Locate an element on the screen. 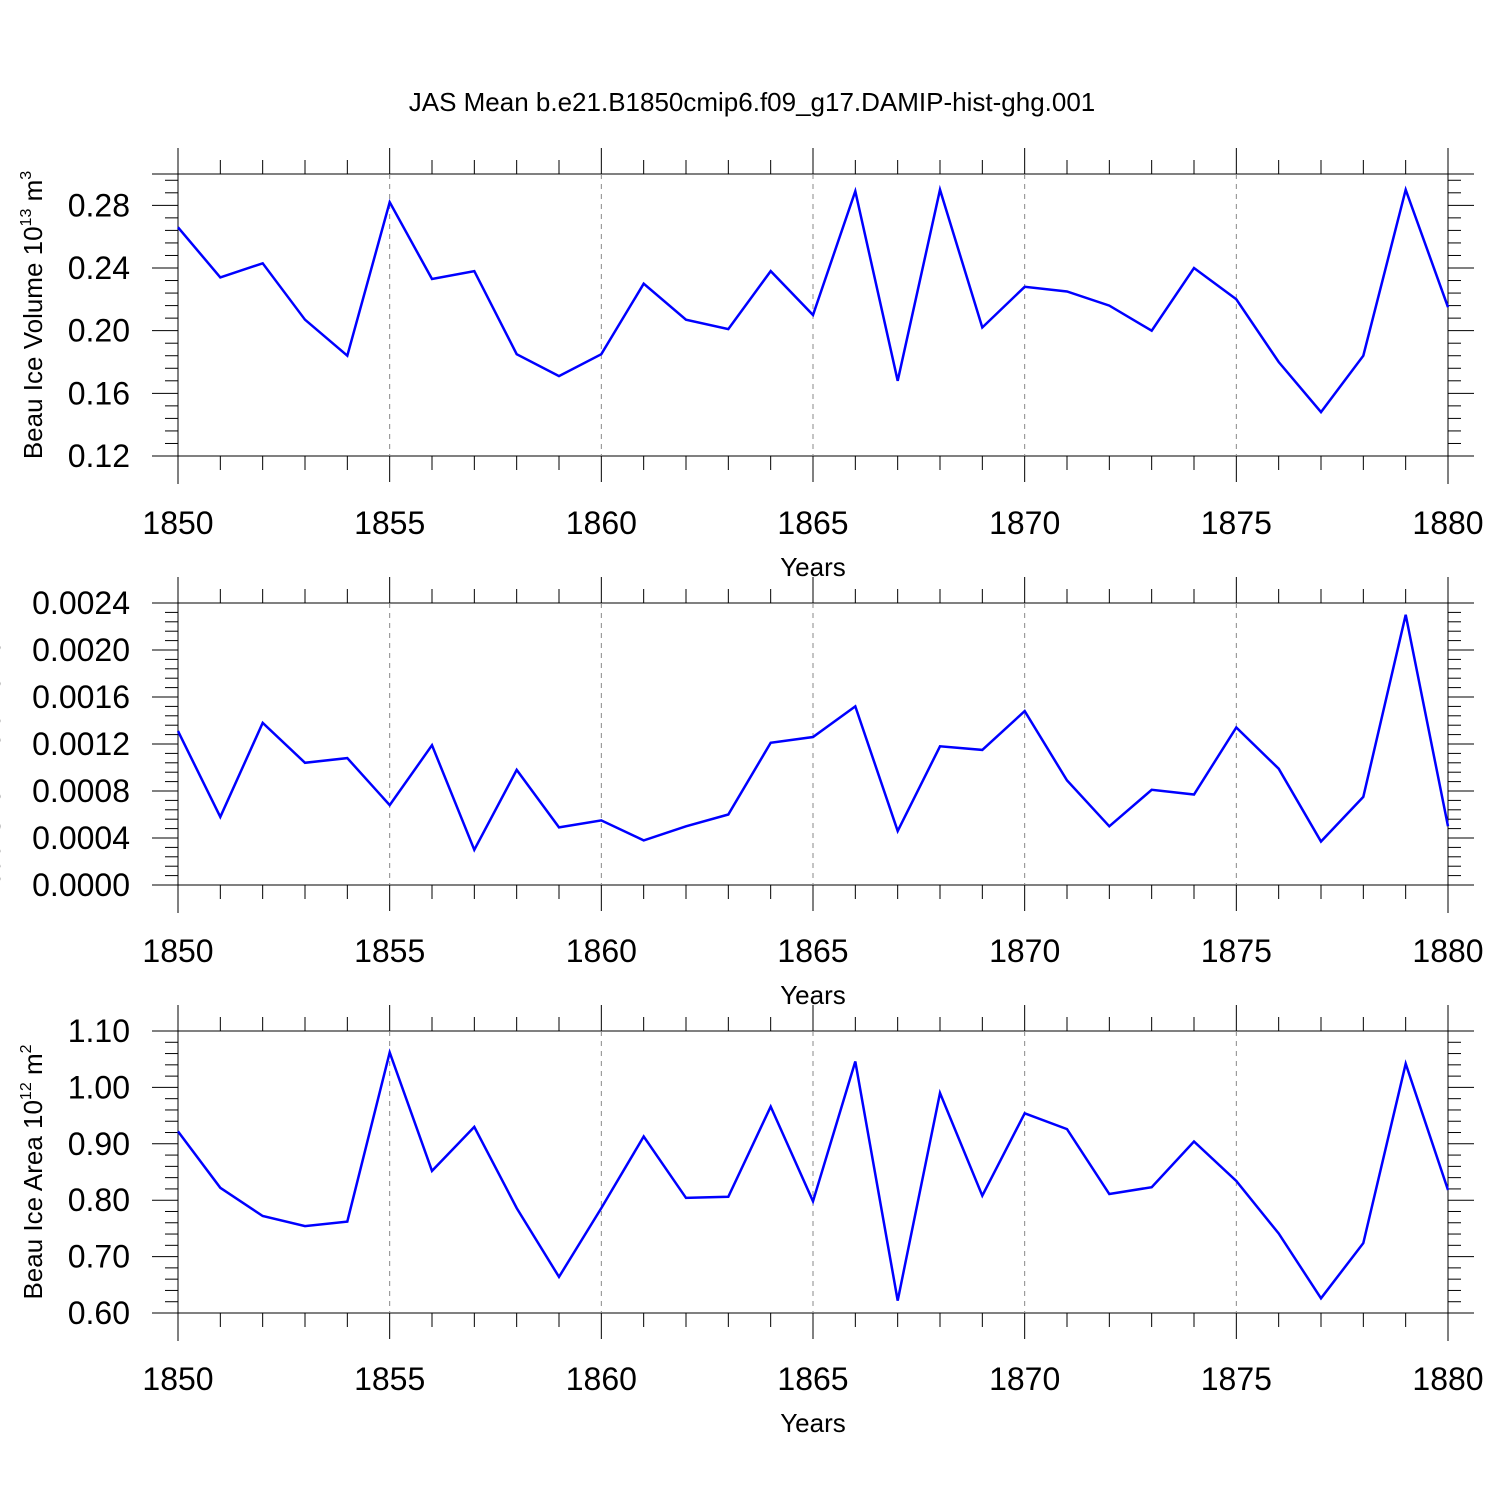 The image size is (1500, 1500). y-tick-label: 1.10 is located at coordinates (99, 1031).